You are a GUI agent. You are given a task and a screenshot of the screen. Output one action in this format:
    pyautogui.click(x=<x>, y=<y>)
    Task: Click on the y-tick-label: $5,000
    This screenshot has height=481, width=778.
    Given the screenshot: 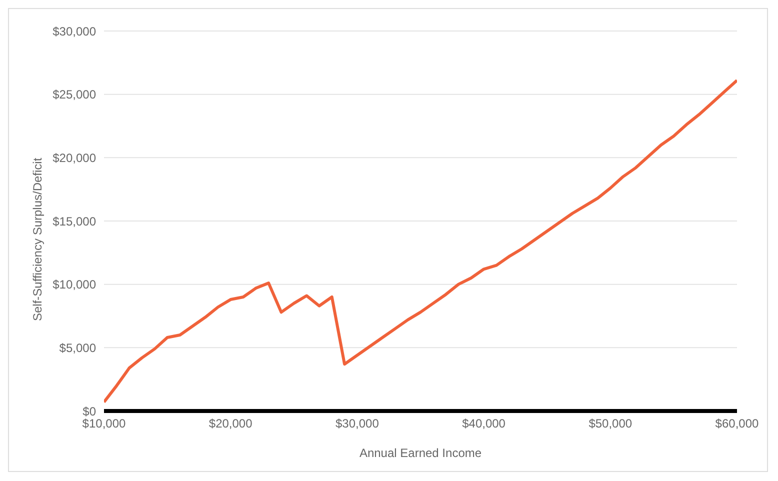 What is the action you would take?
    pyautogui.click(x=77, y=347)
    